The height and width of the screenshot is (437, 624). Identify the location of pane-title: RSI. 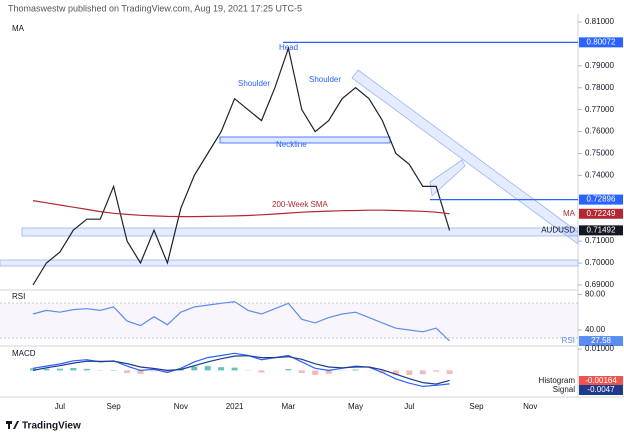
(18, 296).